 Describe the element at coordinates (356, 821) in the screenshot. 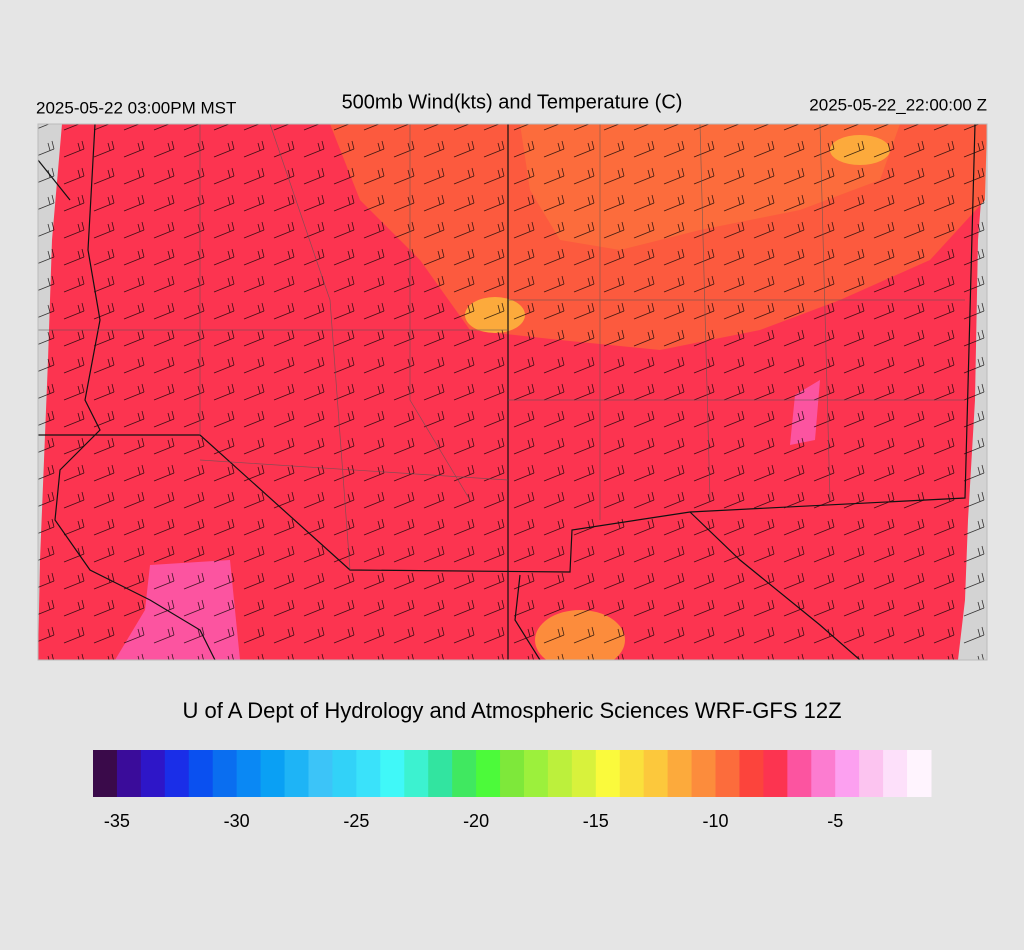

I see `colorbar-tick-label: -25` at that location.